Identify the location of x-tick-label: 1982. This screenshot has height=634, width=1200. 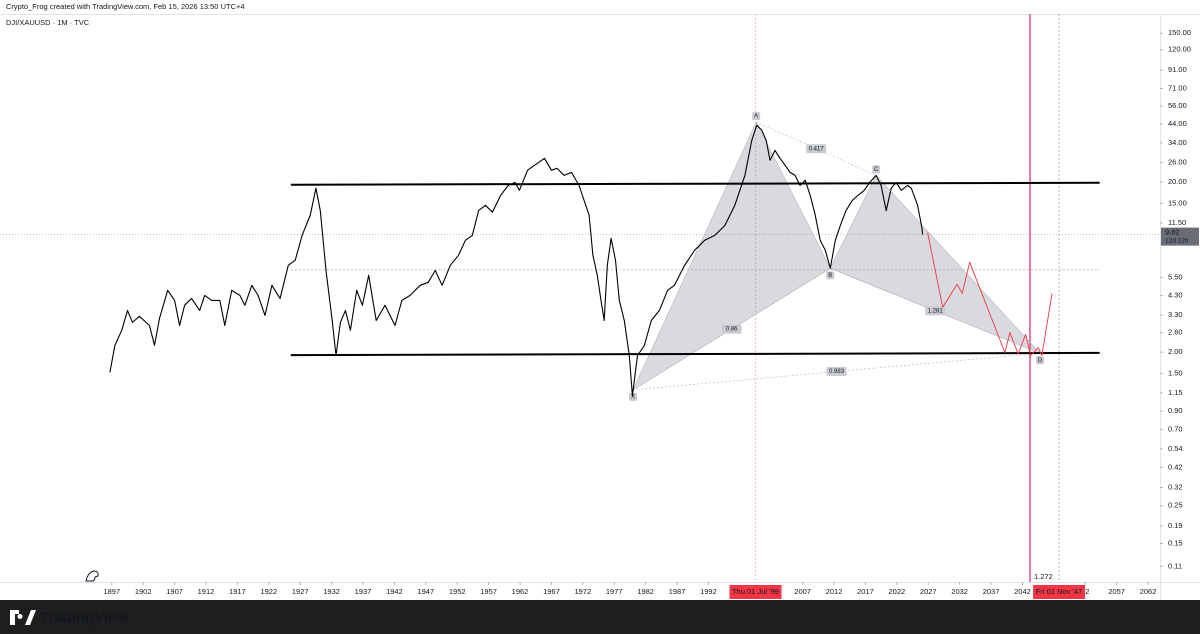
(645, 591).